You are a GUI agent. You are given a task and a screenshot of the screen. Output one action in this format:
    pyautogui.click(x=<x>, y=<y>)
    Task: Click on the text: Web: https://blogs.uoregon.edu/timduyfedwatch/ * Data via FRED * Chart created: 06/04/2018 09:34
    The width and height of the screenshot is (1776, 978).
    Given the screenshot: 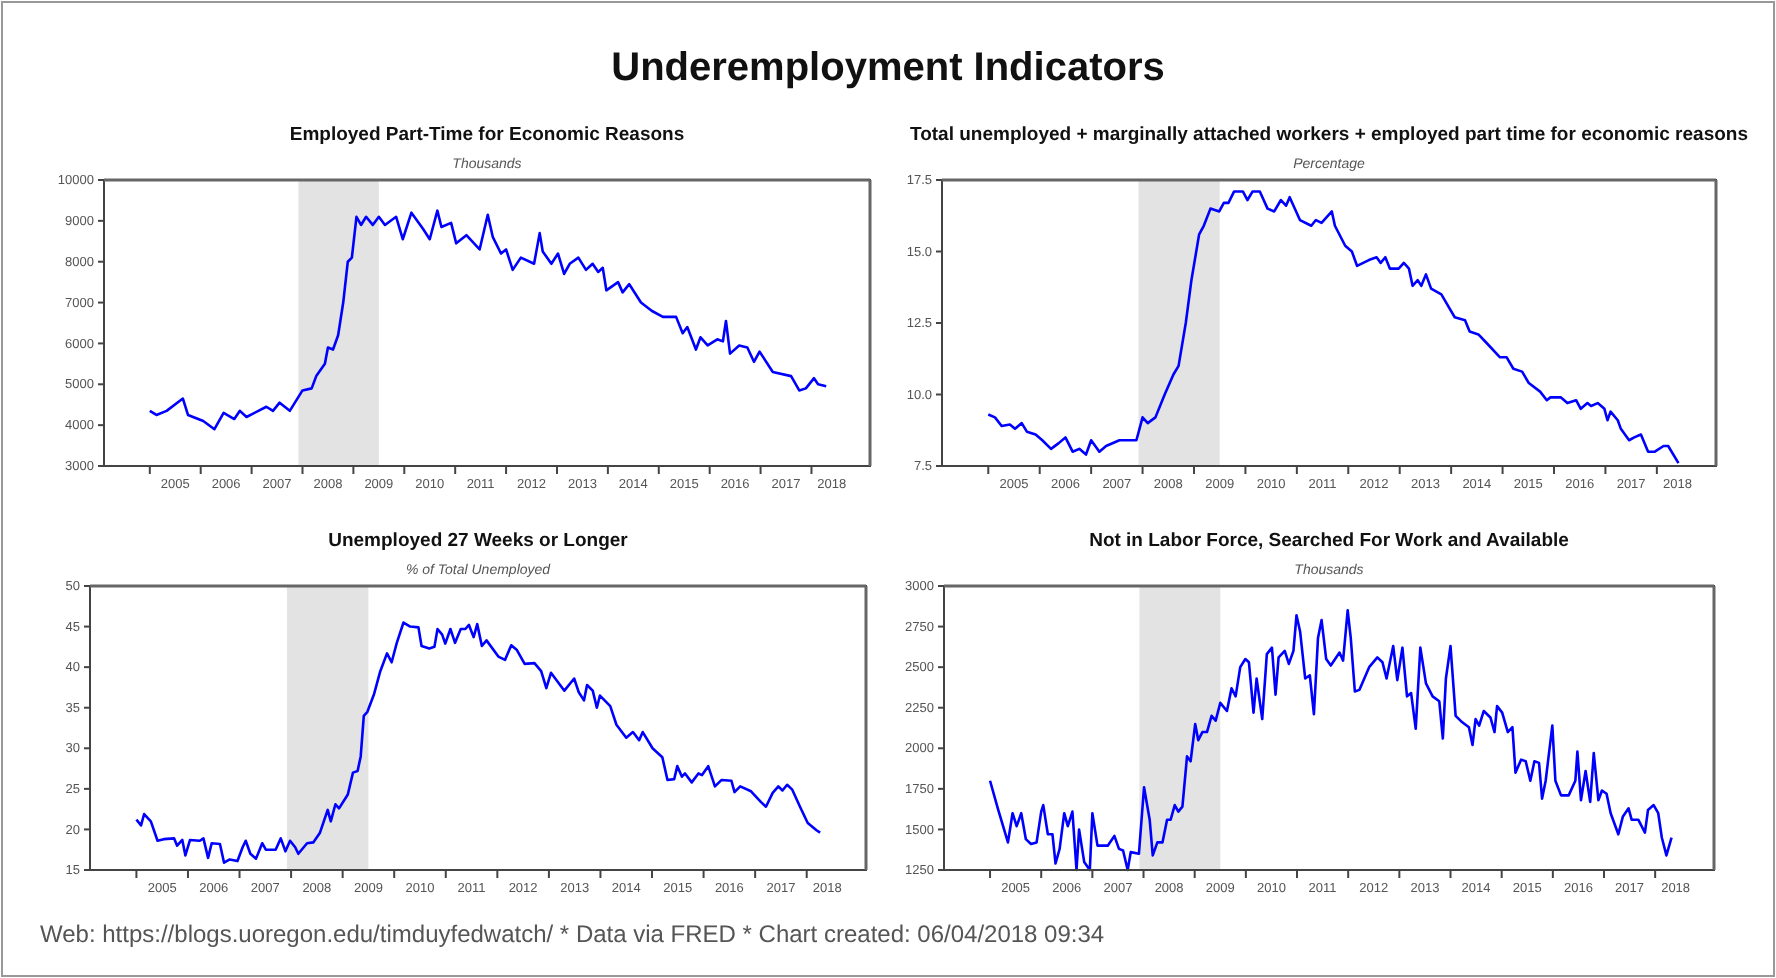 What is the action you would take?
    pyautogui.click(x=572, y=934)
    